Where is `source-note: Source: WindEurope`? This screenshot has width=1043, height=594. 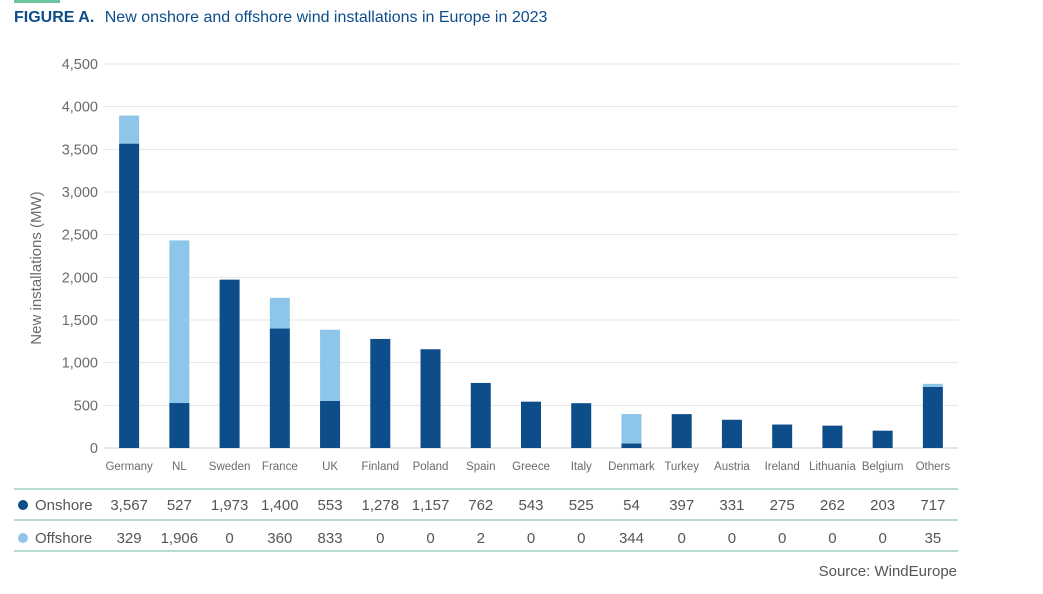
source-note: Source: WindEurope is located at coordinates (887, 571).